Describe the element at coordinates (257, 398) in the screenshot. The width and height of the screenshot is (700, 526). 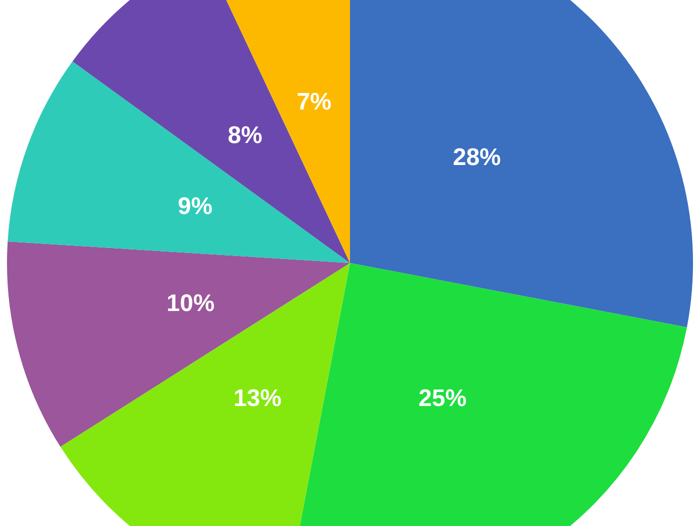
I see `data-label: 13%` at that location.